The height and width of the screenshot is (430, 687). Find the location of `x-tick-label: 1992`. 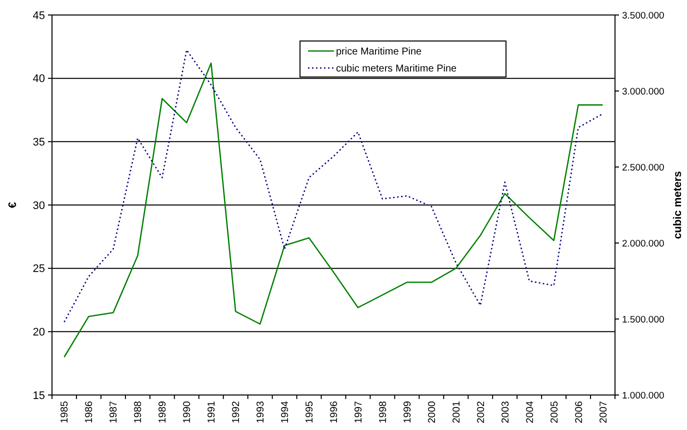

x-tick-label: 1992 is located at coordinates (236, 412).